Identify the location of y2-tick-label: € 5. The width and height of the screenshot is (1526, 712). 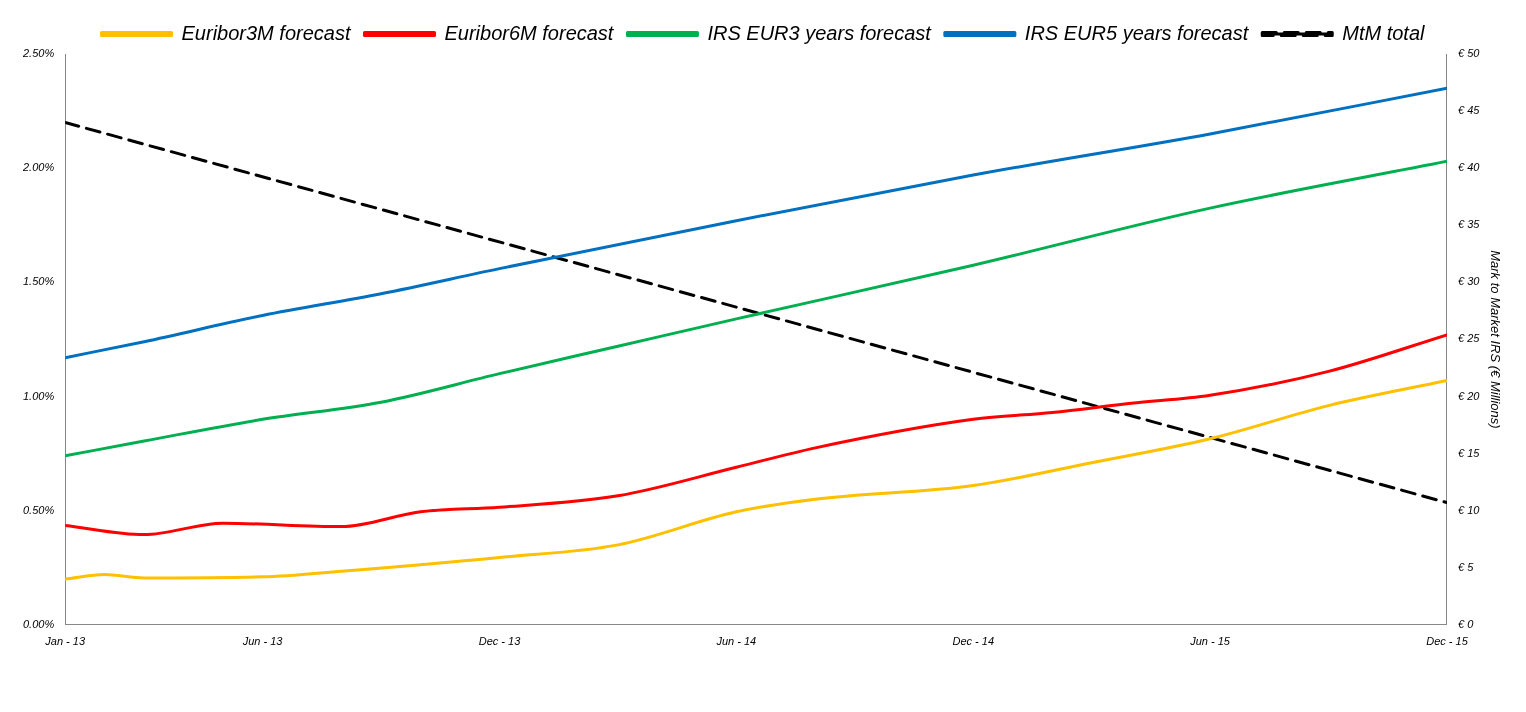
(1466, 566).